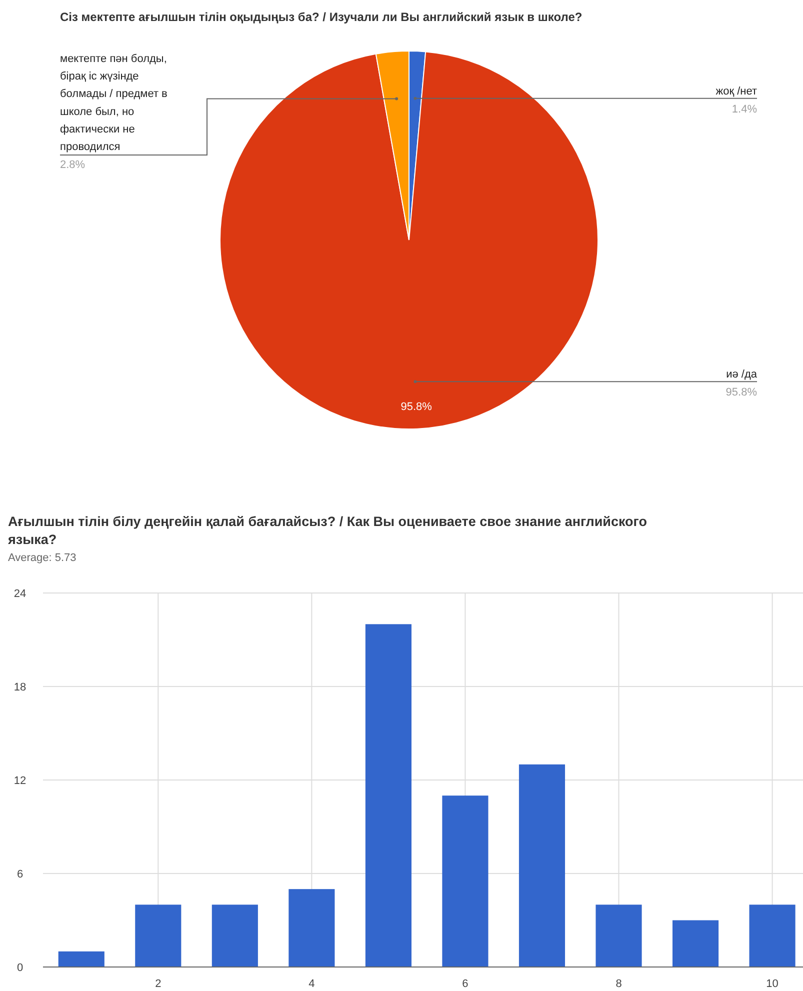 This screenshot has width=803, height=991. I want to click on y-tick-label: 0, so click(20, 968).